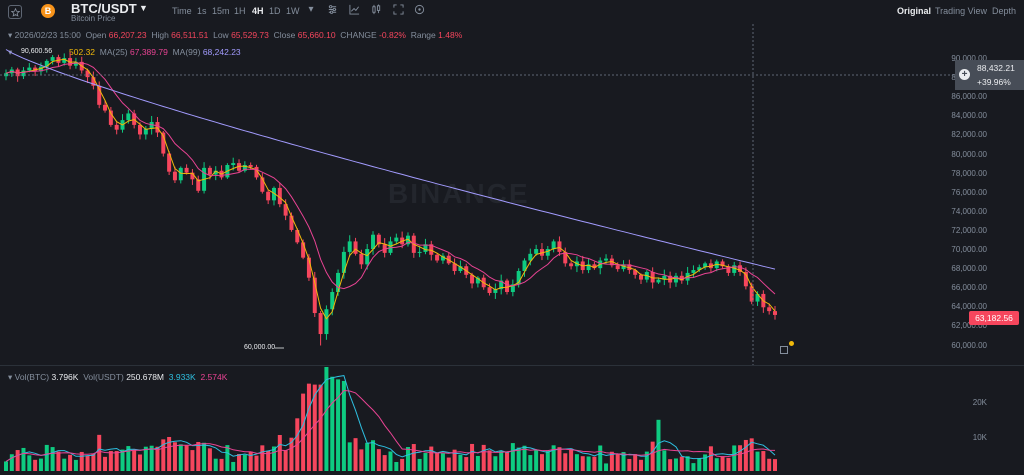  I want to click on last-price-tag: 63,182.56, so click(994, 318).